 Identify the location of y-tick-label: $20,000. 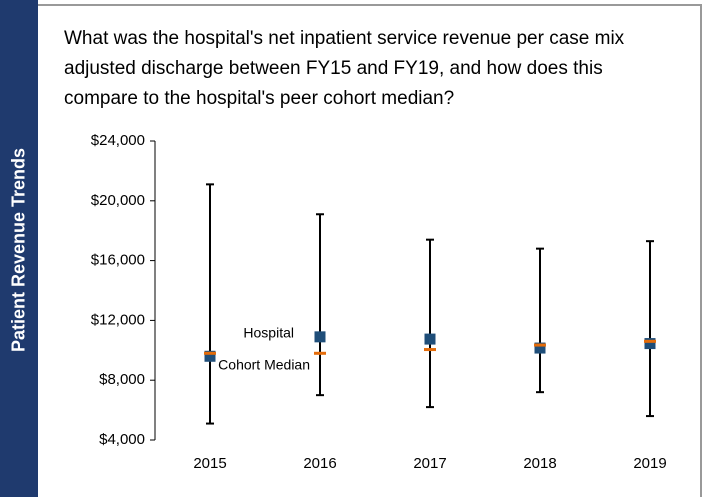
(118, 200).